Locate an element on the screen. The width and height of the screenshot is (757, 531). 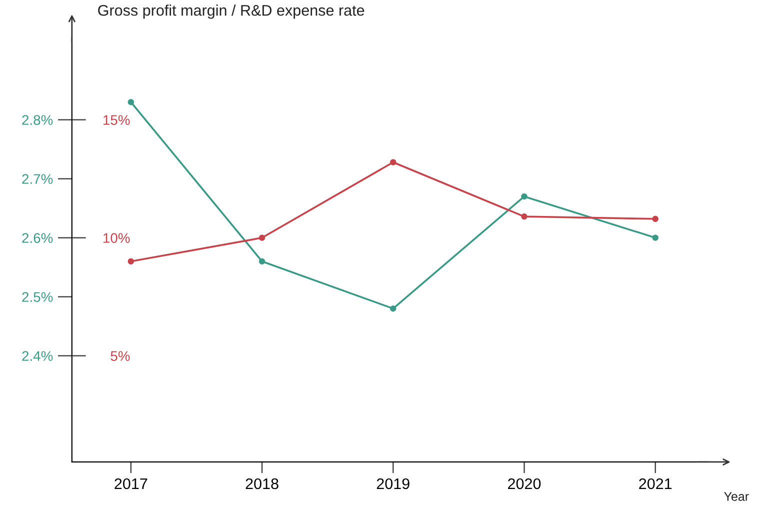
x-tick-label: 2018 is located at coordinates (262, 484).